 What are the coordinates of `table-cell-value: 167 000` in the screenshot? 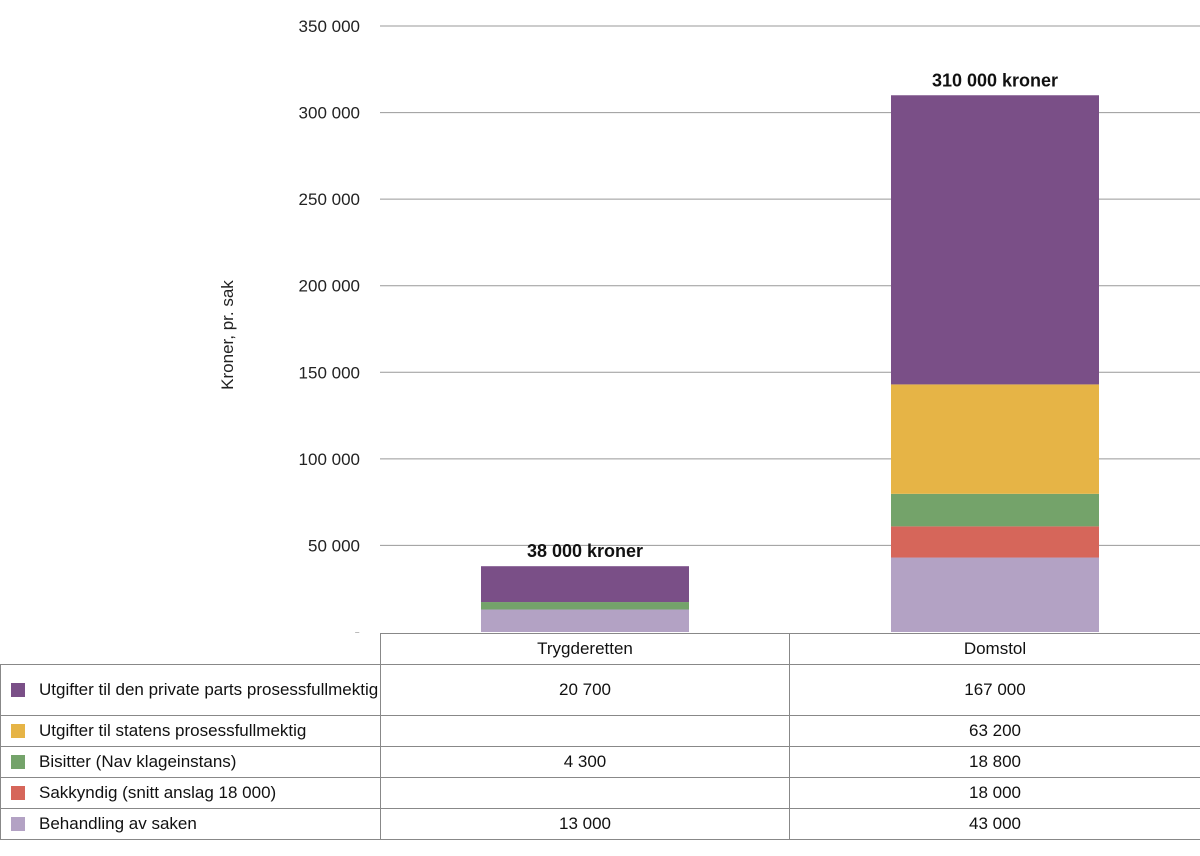 It's located at (994, 690).